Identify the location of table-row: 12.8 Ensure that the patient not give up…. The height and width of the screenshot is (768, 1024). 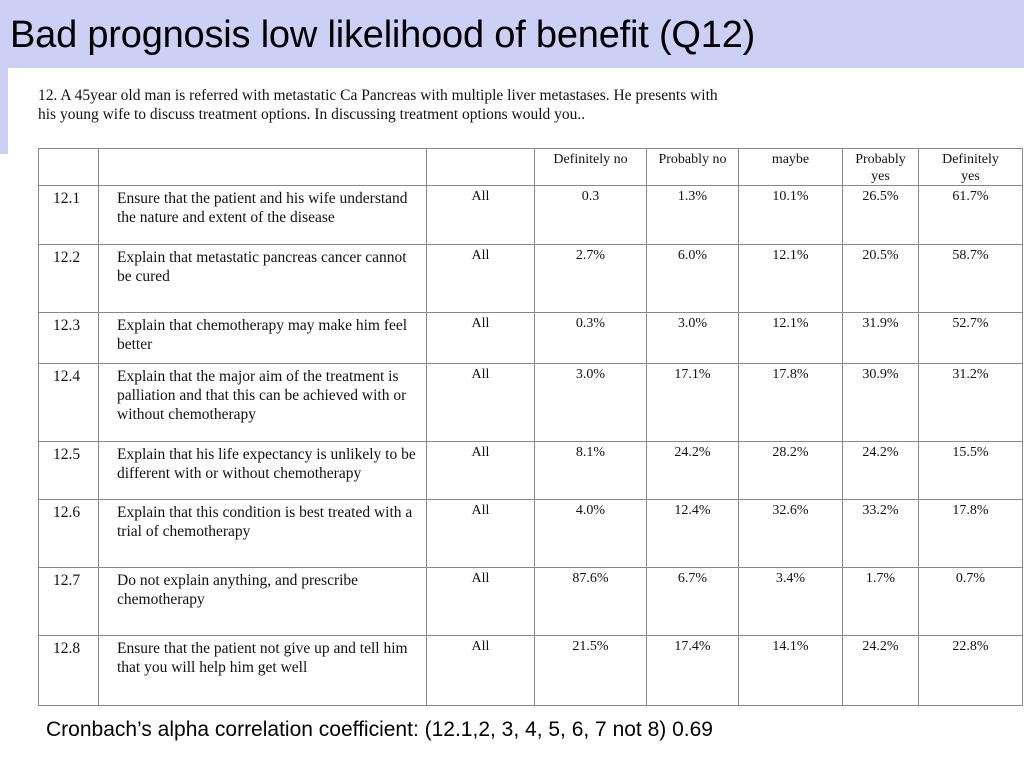
(530, 670).